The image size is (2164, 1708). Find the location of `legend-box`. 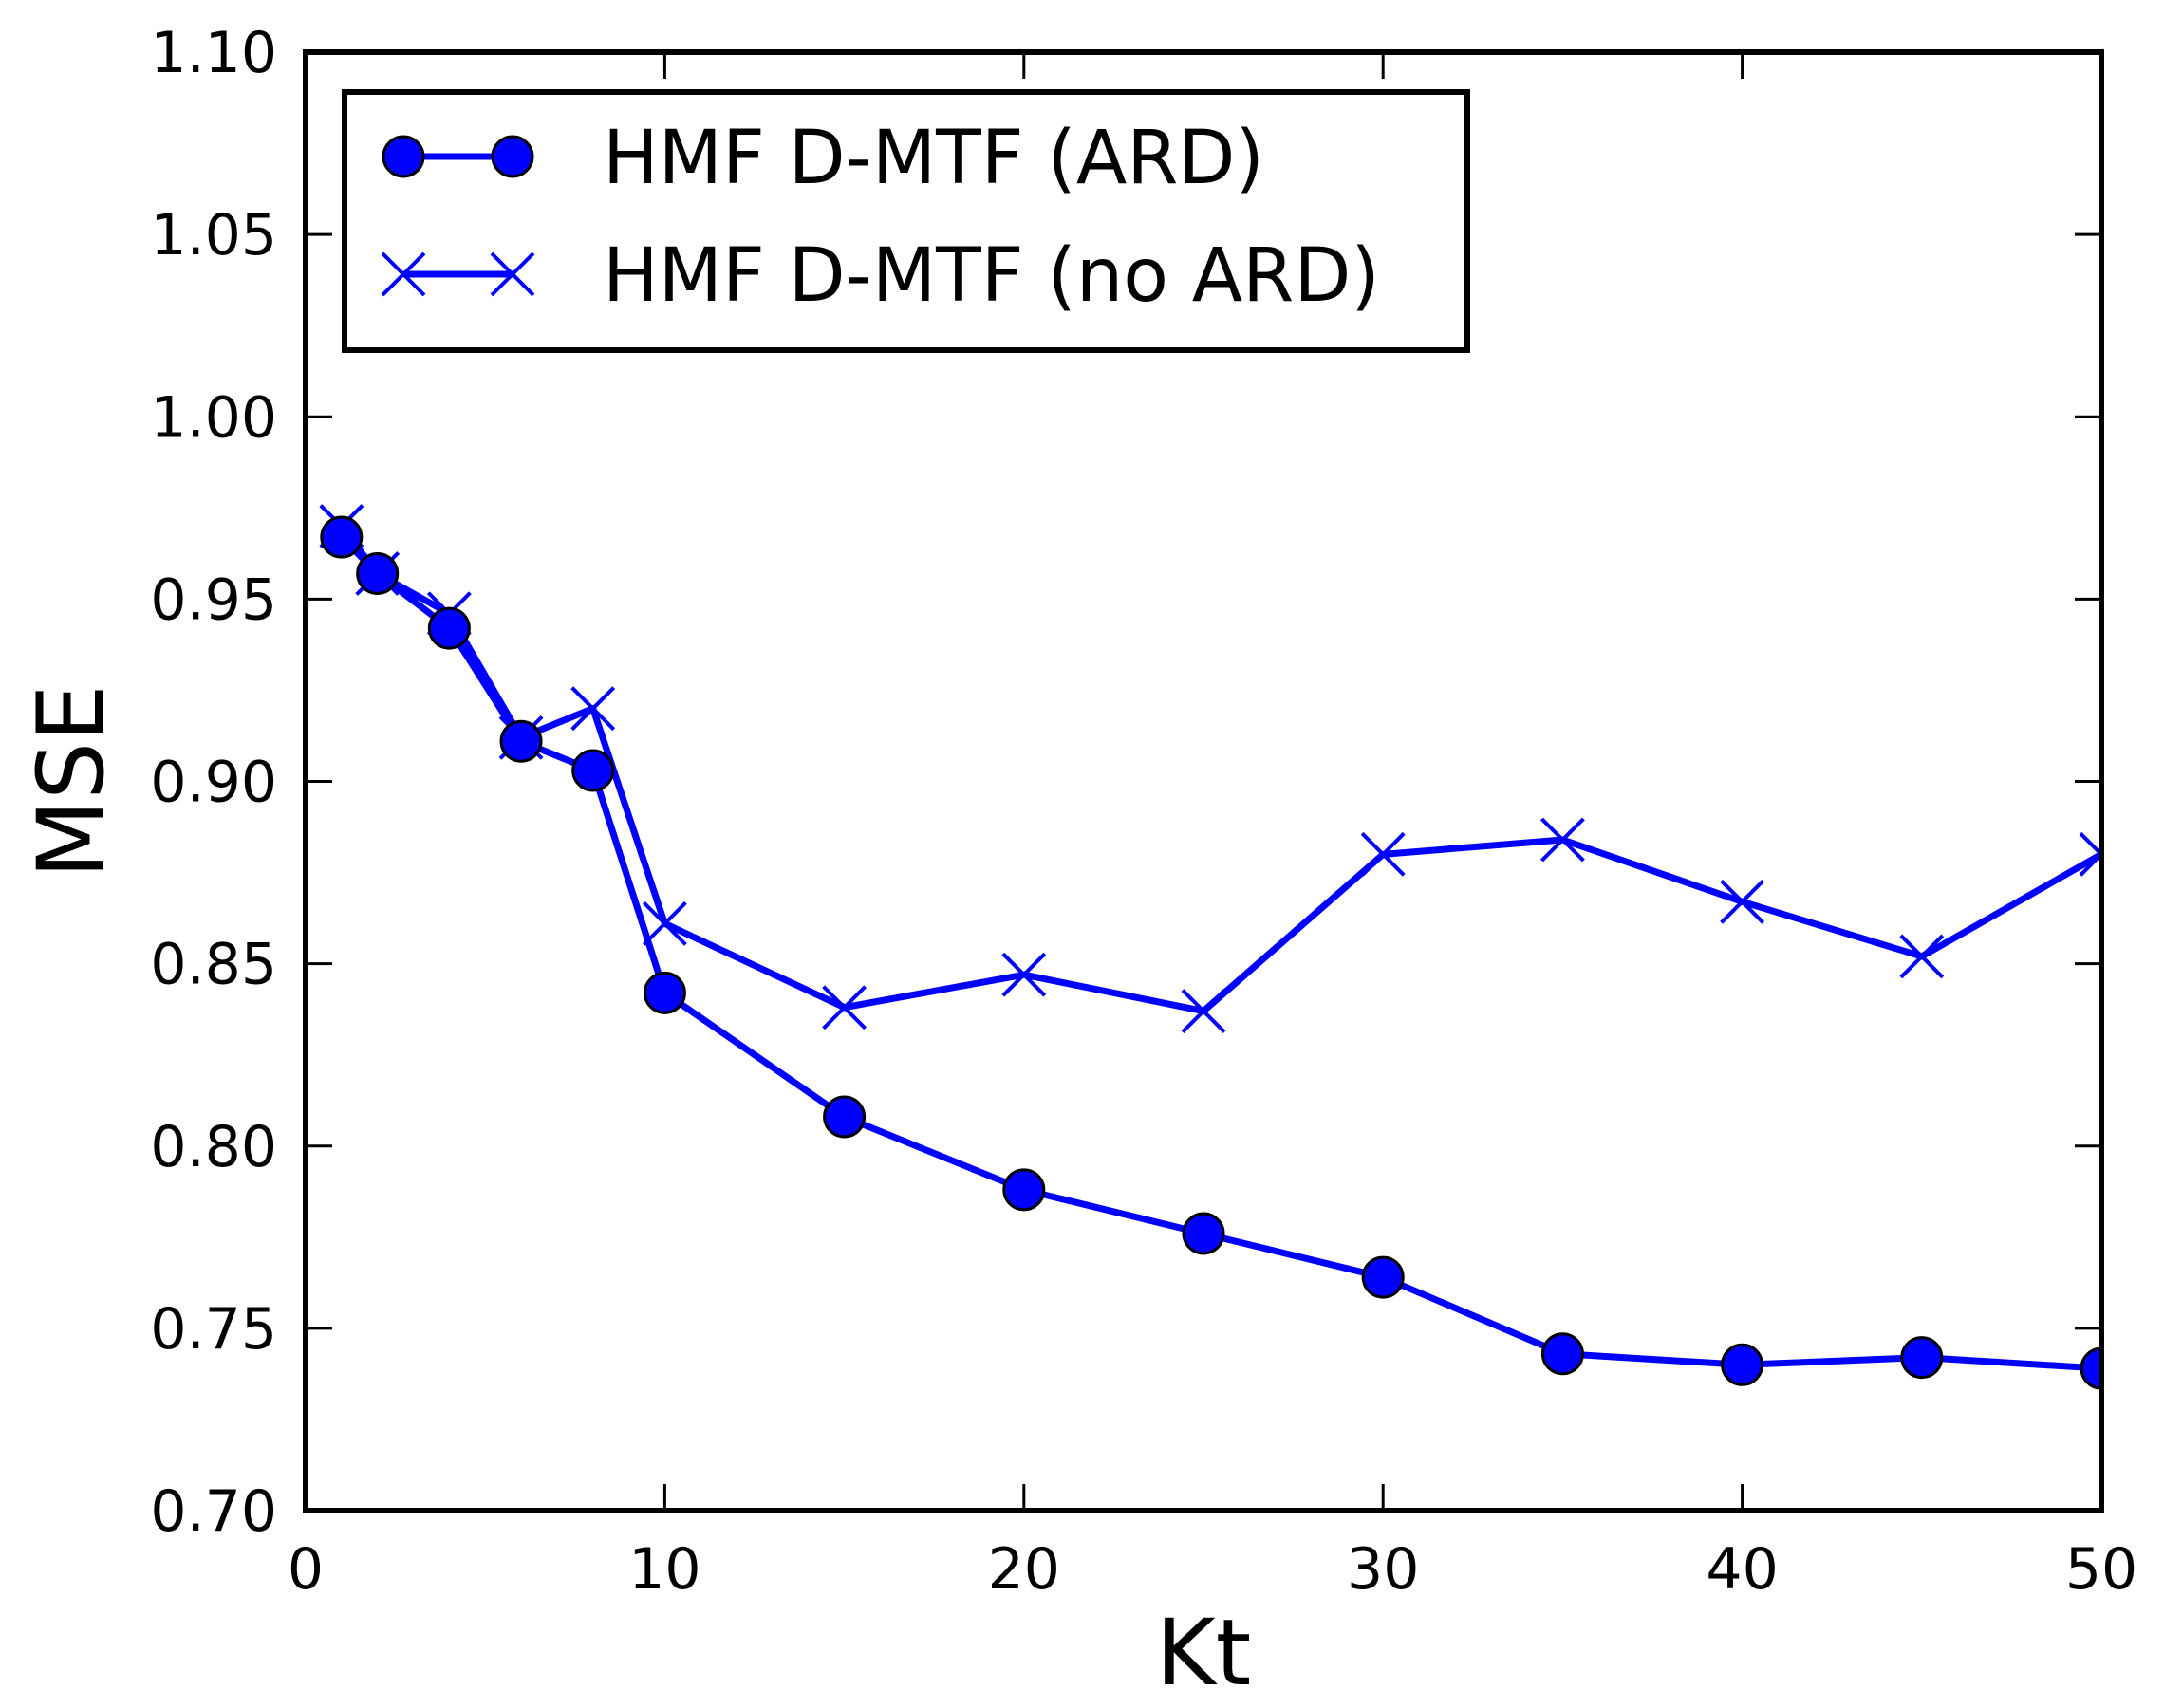

legend-box is located at coordinates (906, 221).